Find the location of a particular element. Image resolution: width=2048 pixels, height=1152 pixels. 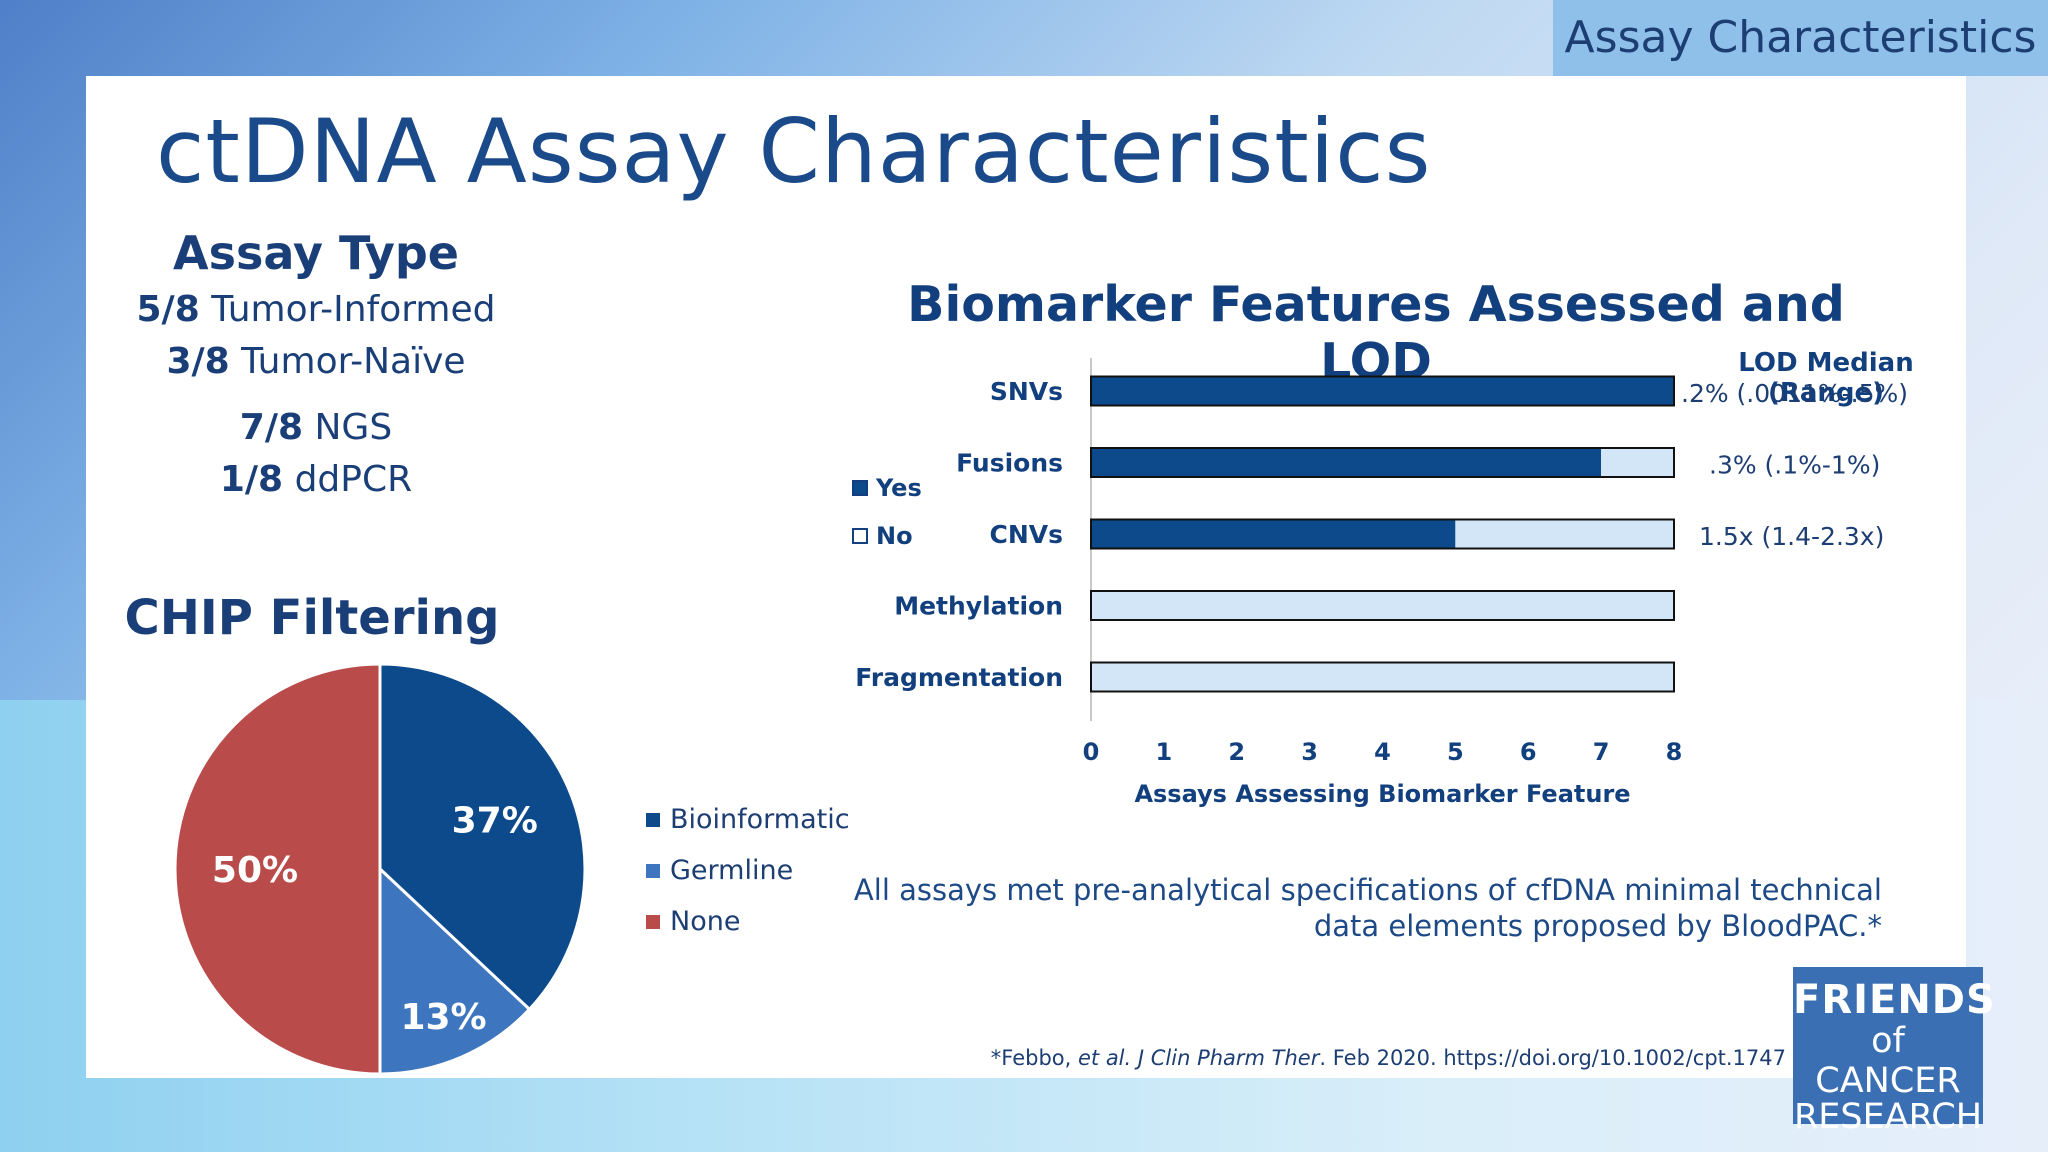

pie-legend-label: Bioinformatic is located at coordinates (760, 819).